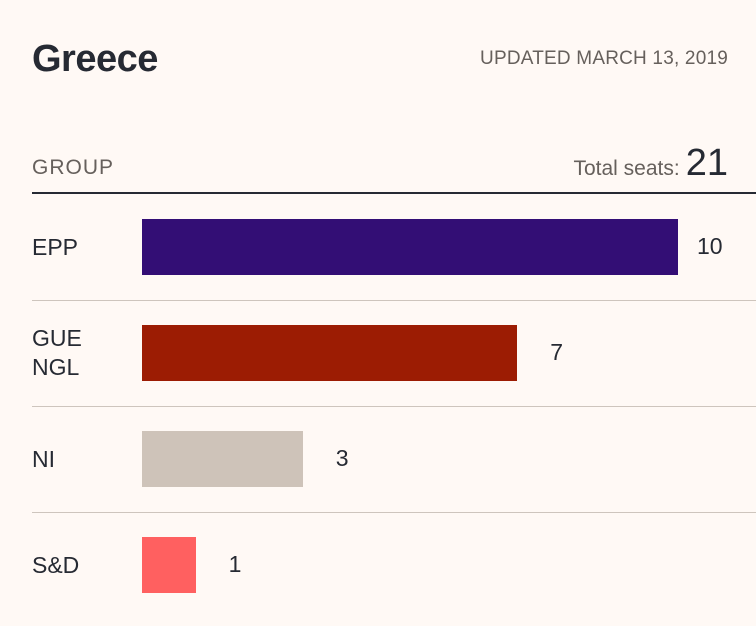 The image size is (756, 626). I want to click on total-seats: Total seats: 21, so click(650, 163).